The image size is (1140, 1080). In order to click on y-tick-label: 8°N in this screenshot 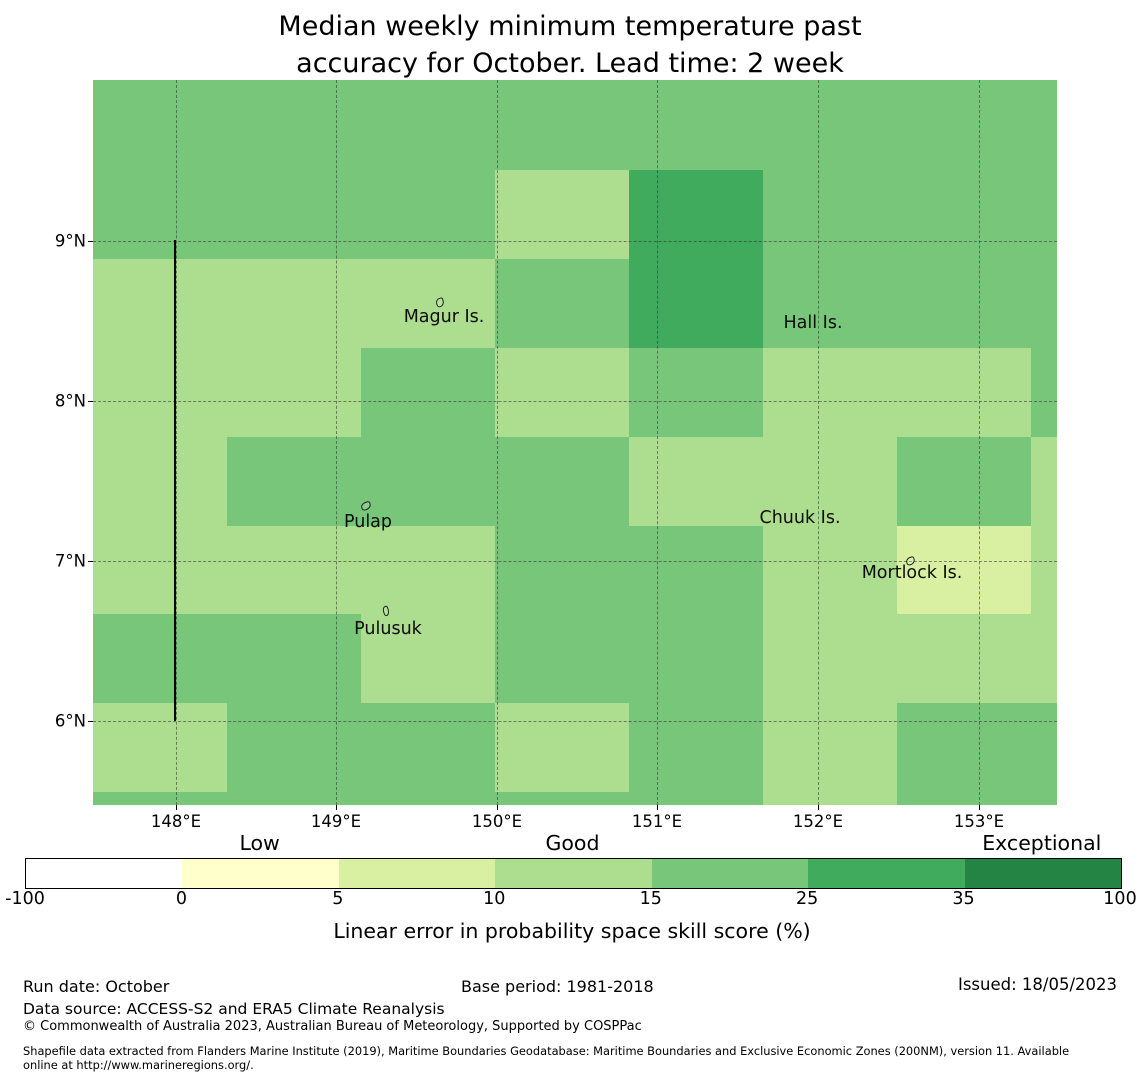, I will do `click(70, 401)`.